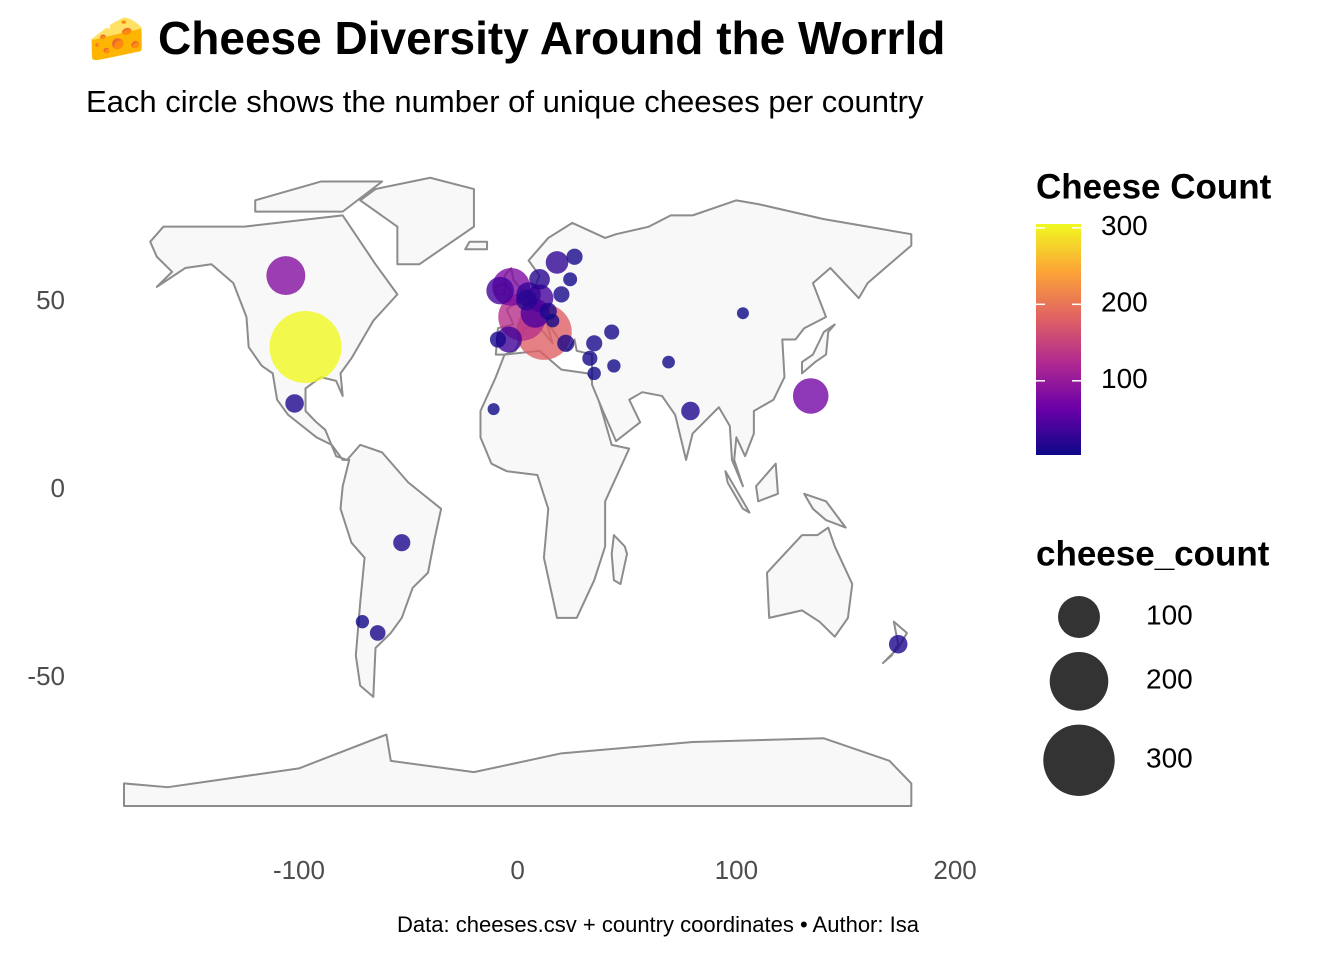  What do you see at coordinates (619, 559) in the screenshot?
I see `madagascar` at bounding box center [619, 559].